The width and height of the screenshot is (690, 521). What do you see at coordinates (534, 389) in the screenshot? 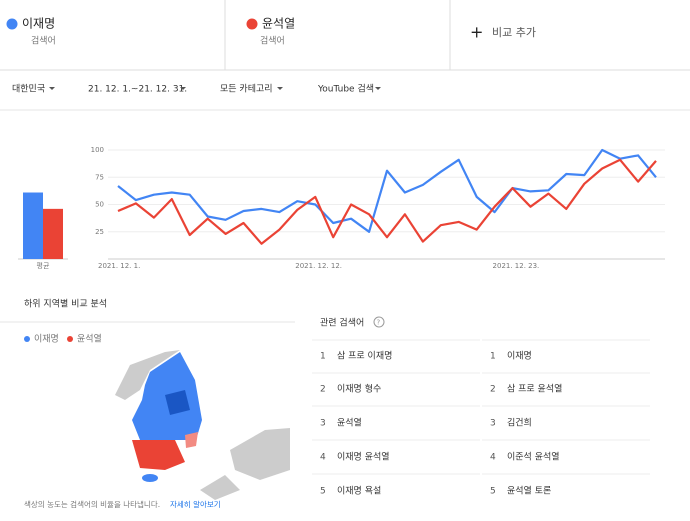
I see `related-query: 삼 프로 윤석열` at bounding box center [534, 389].